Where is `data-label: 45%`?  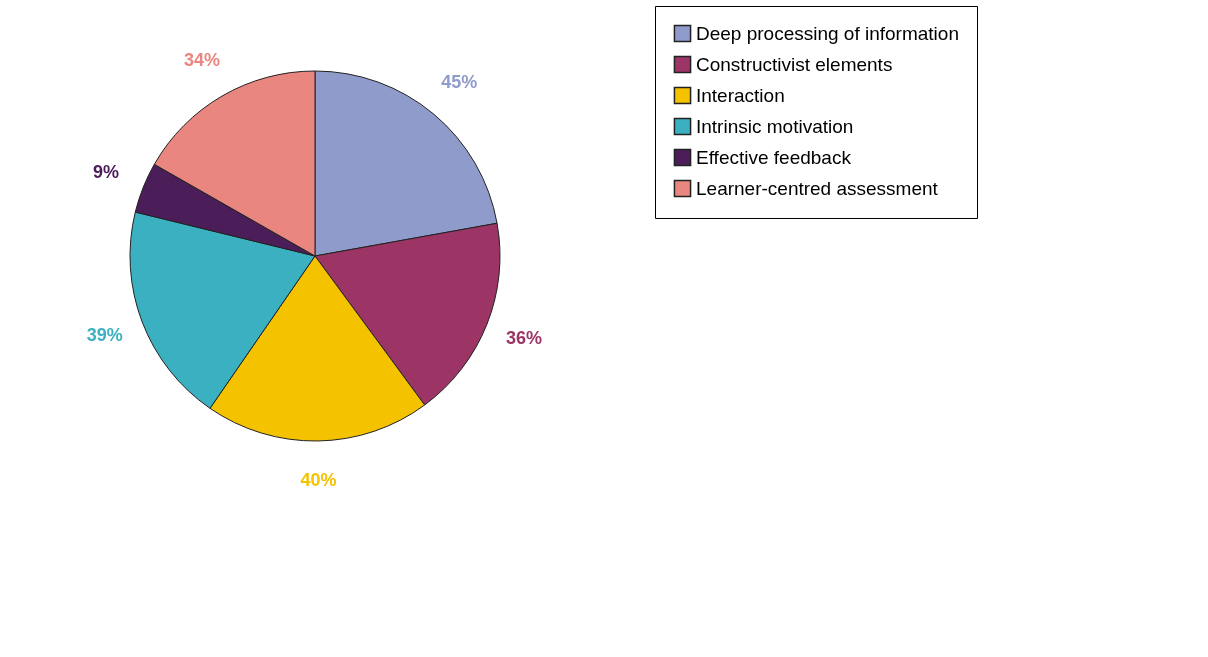 data-label: 45% is located at coordinates (459, 82).